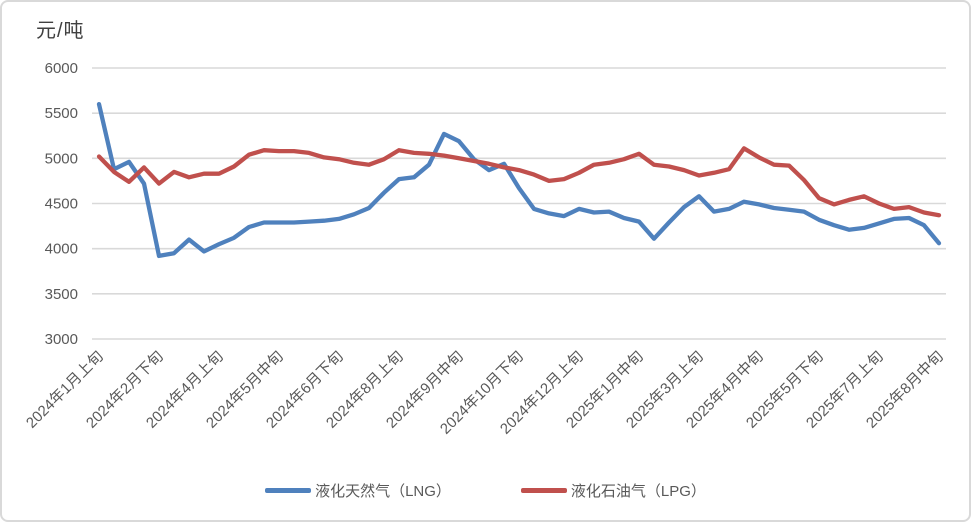 This screenshot has height=522, width=971. What do you see at coordinates (638, 491) in the screenshot?
I see `lpg-legend-label: 液化石油气（LPG）` at bounding box center [638, 491].